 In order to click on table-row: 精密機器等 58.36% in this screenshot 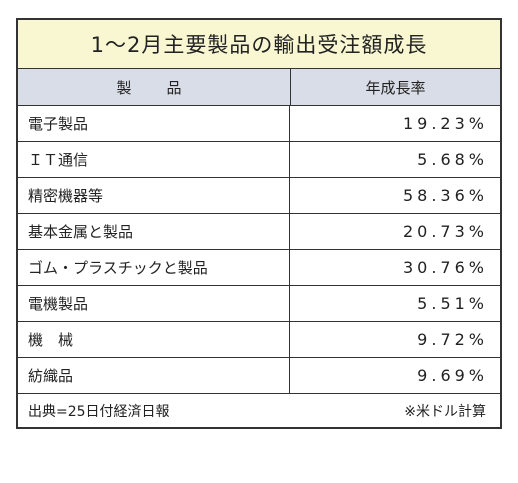, I will do `click(259, 196)`.